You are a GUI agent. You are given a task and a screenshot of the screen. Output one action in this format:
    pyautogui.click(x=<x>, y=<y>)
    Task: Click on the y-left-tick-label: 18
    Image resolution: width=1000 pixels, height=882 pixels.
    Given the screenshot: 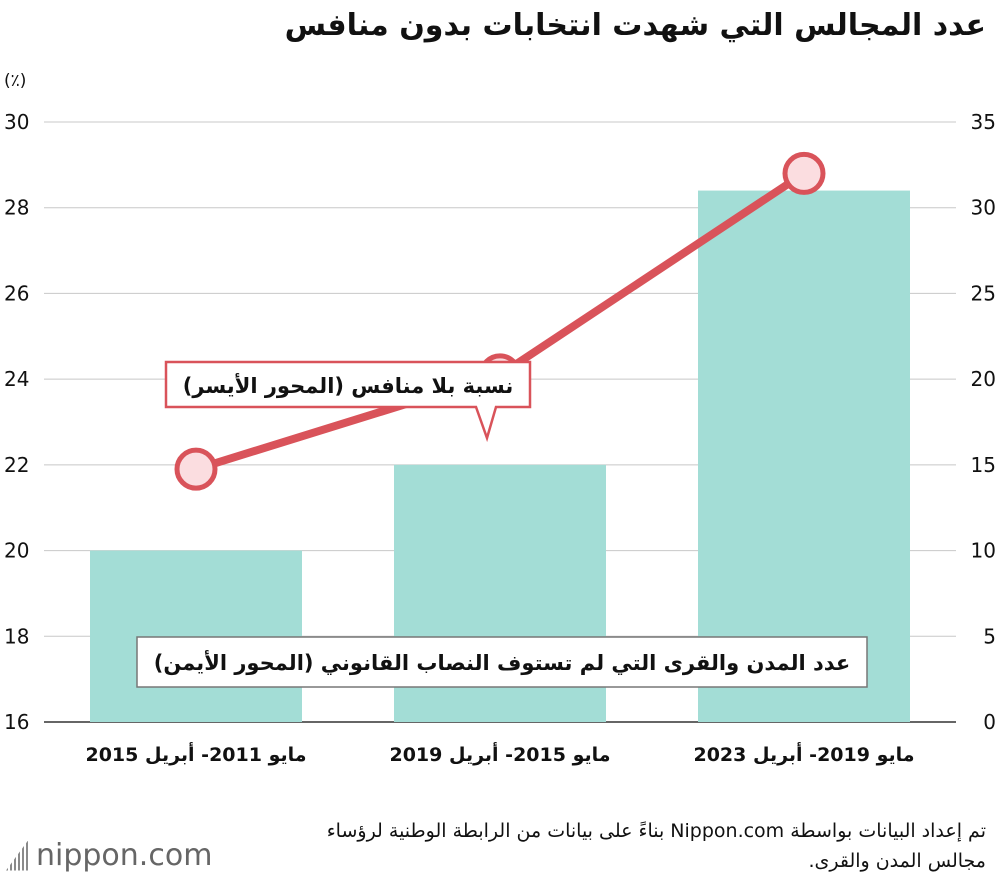 What is the action you would take?
    pyautogui.click(x=16, y=636)
    